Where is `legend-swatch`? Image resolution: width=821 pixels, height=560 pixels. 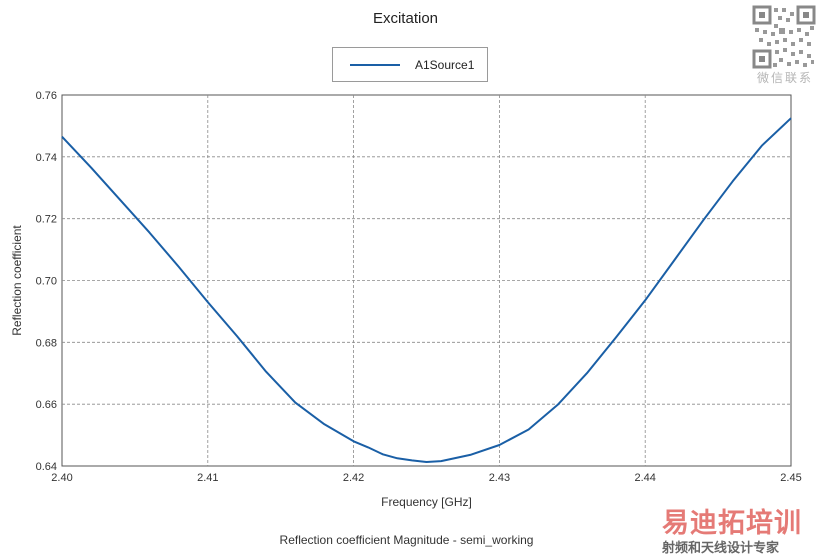 legend-swatch is located at coordinates (375, 65).